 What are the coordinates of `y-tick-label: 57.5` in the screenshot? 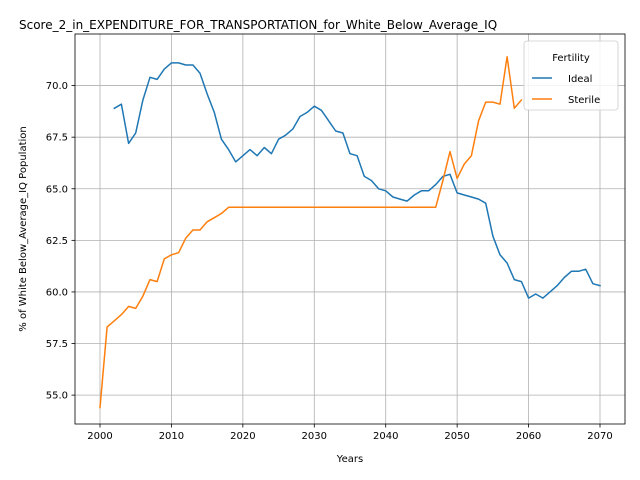 It's located at (57, 344).